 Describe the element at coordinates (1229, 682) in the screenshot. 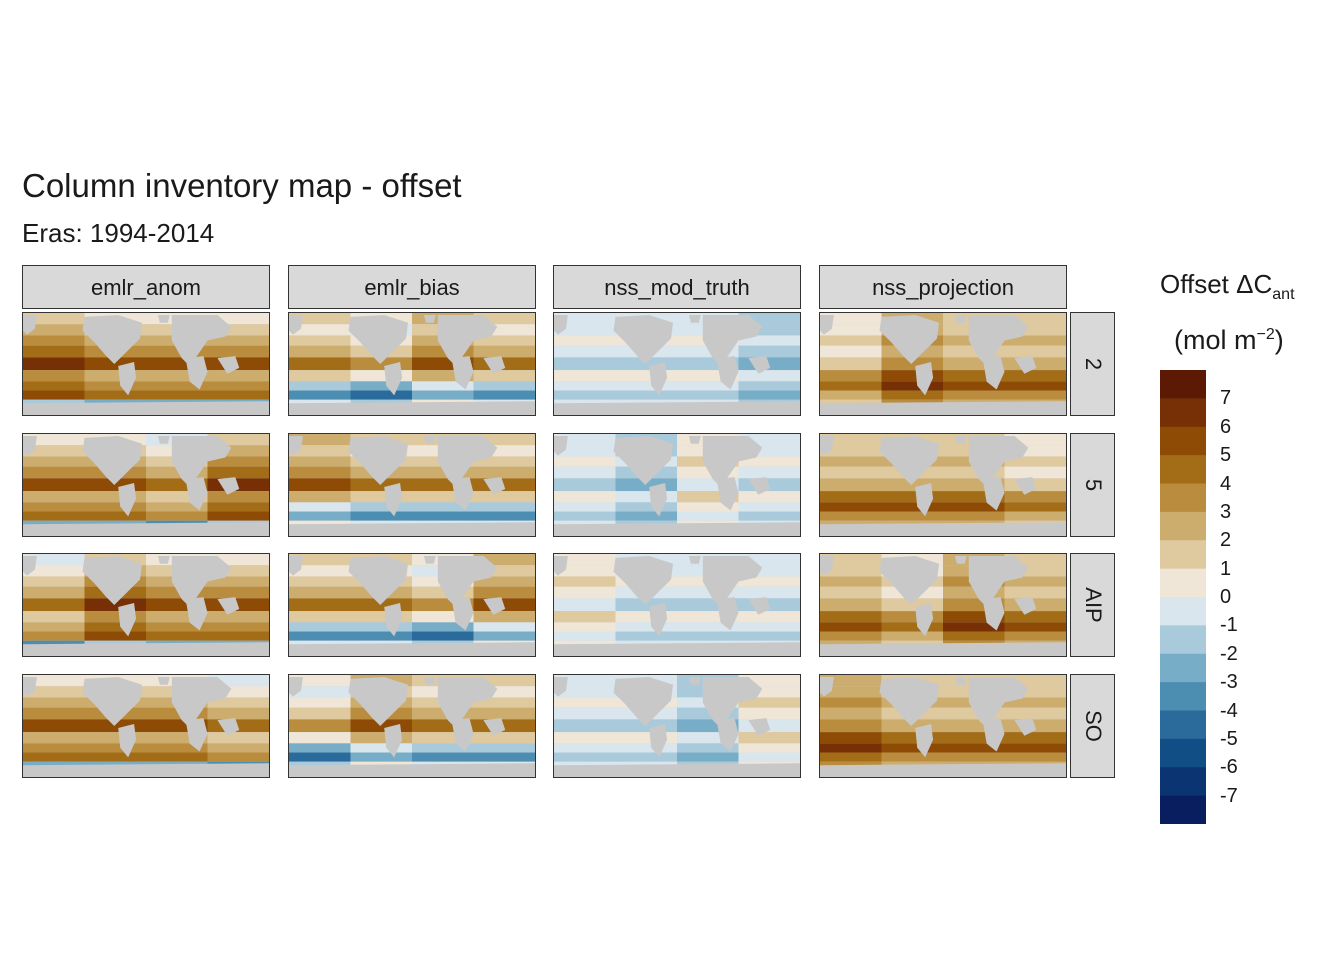

I see `colorbar-tick-label: -3` at that location.